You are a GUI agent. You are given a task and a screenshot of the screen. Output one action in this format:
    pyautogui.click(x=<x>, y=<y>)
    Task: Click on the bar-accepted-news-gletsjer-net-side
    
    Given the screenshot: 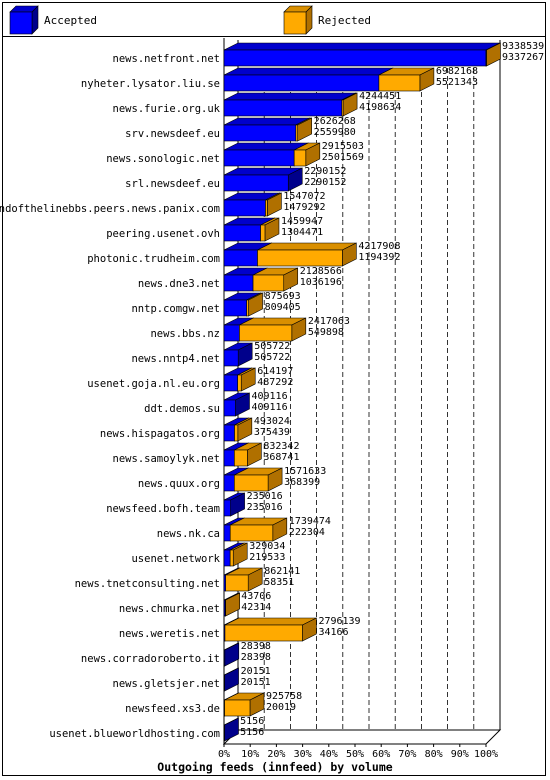 What is the action you would take?
    pyautogui.click(x=231, y=679)
    